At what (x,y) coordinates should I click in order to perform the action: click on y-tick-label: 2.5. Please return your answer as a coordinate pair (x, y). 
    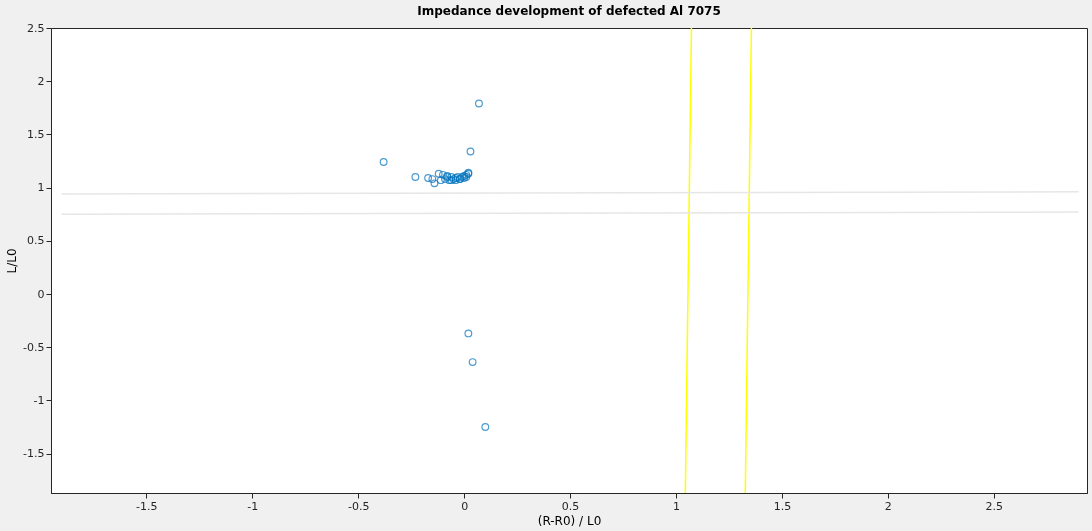
    Looking at the image, I should click on (36, 28).